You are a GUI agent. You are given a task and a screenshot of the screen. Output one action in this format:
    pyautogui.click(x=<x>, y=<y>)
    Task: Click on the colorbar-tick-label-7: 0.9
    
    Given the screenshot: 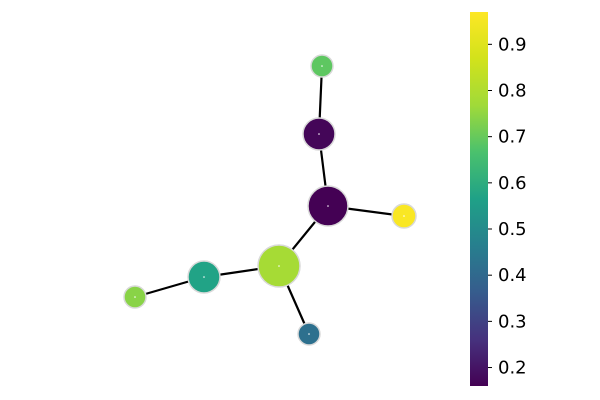 What is the action you would take?
    pyautogui.click(x=512, y=44)
    